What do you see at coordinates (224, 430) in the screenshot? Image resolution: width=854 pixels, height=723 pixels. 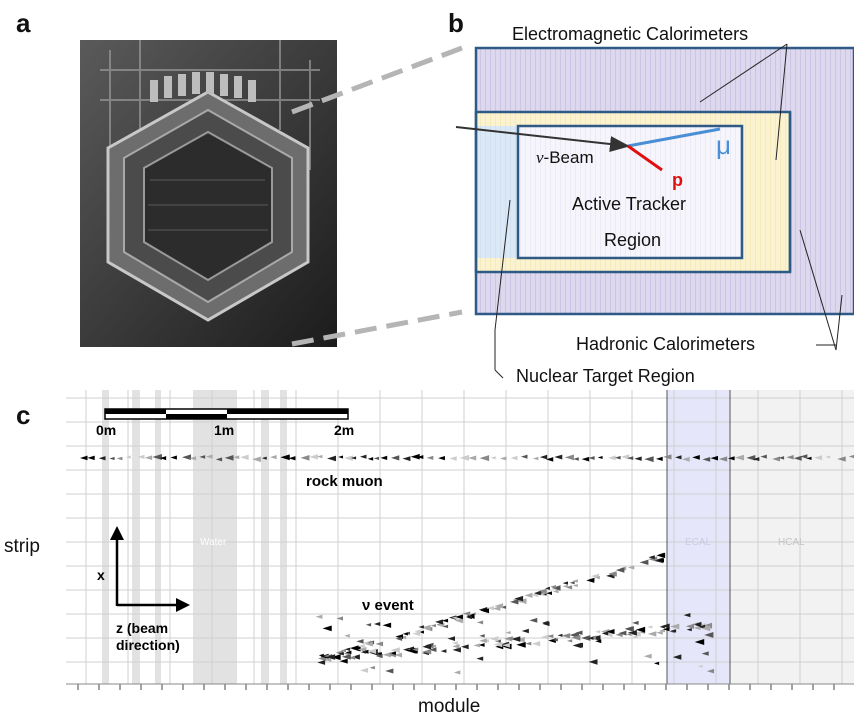 I see `scale-label-1m: 1m` at bounding box center [224, 430].